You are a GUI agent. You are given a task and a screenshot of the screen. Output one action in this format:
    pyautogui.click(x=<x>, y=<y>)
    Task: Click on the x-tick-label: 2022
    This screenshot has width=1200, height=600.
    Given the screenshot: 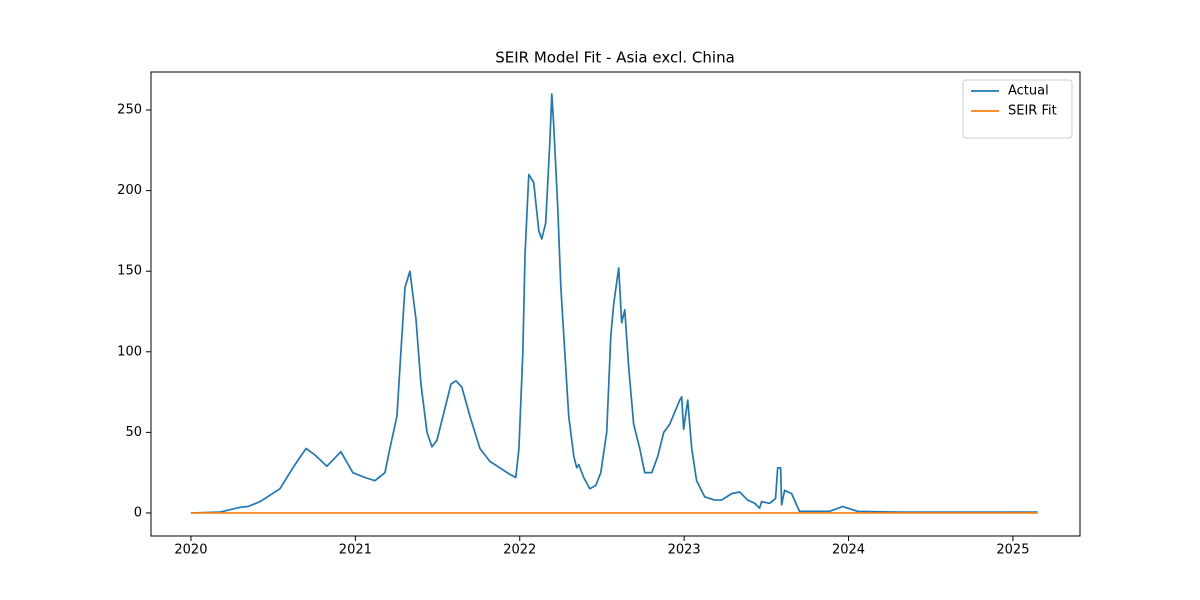 What is the action you would take?
    pyautogui.click(x=519, y=550)
    